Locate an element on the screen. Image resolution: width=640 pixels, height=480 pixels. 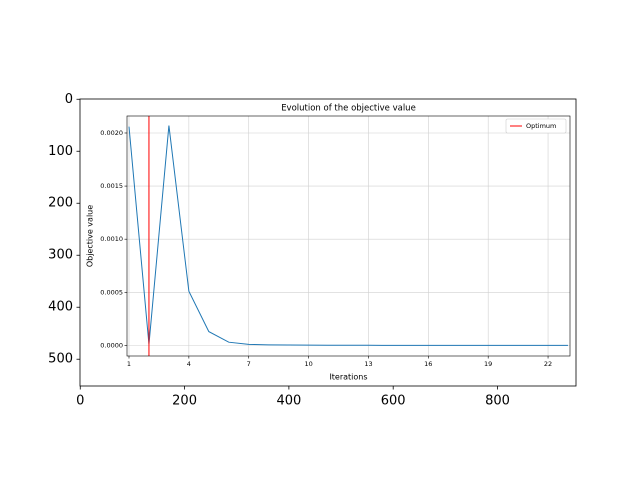
x-tick-label: 19 is located at coordinates (488, 364).